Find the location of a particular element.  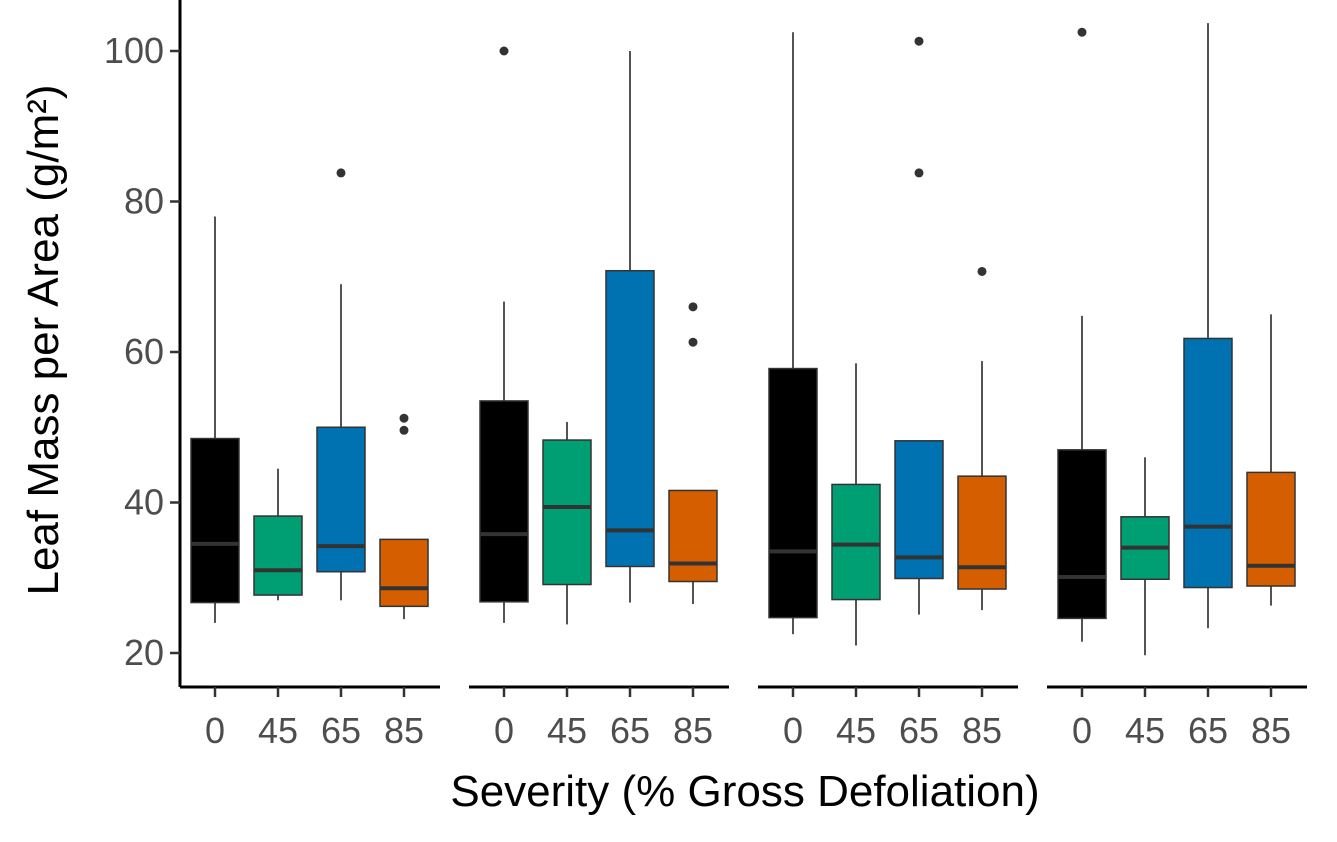

panel-1: 0 45 65 85 is located at coordinates (310, 459).